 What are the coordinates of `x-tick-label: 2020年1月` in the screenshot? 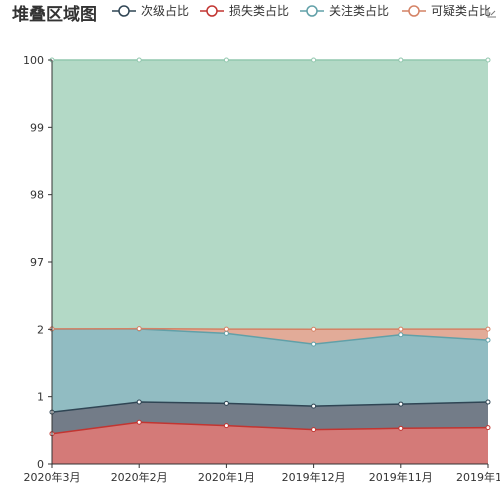 It's located at (226, 477).